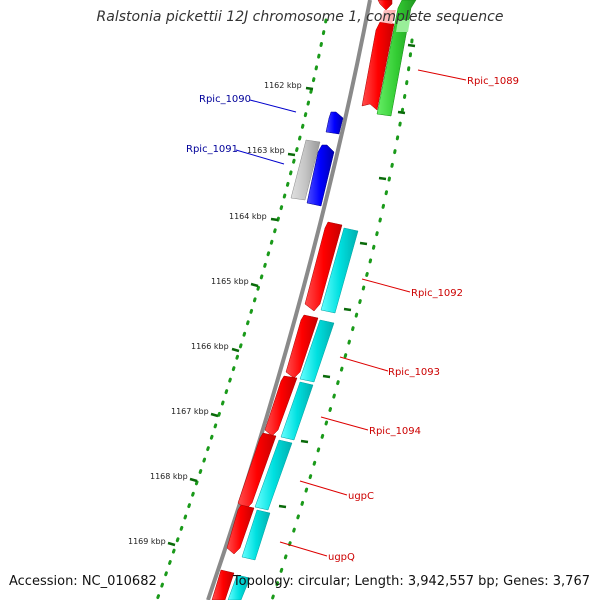 This screenshot has height=600, width=600. Describe the element at coordinates (361, 496) in the screenshot. I see `gene-label-ugpc: ugpC` at that location.